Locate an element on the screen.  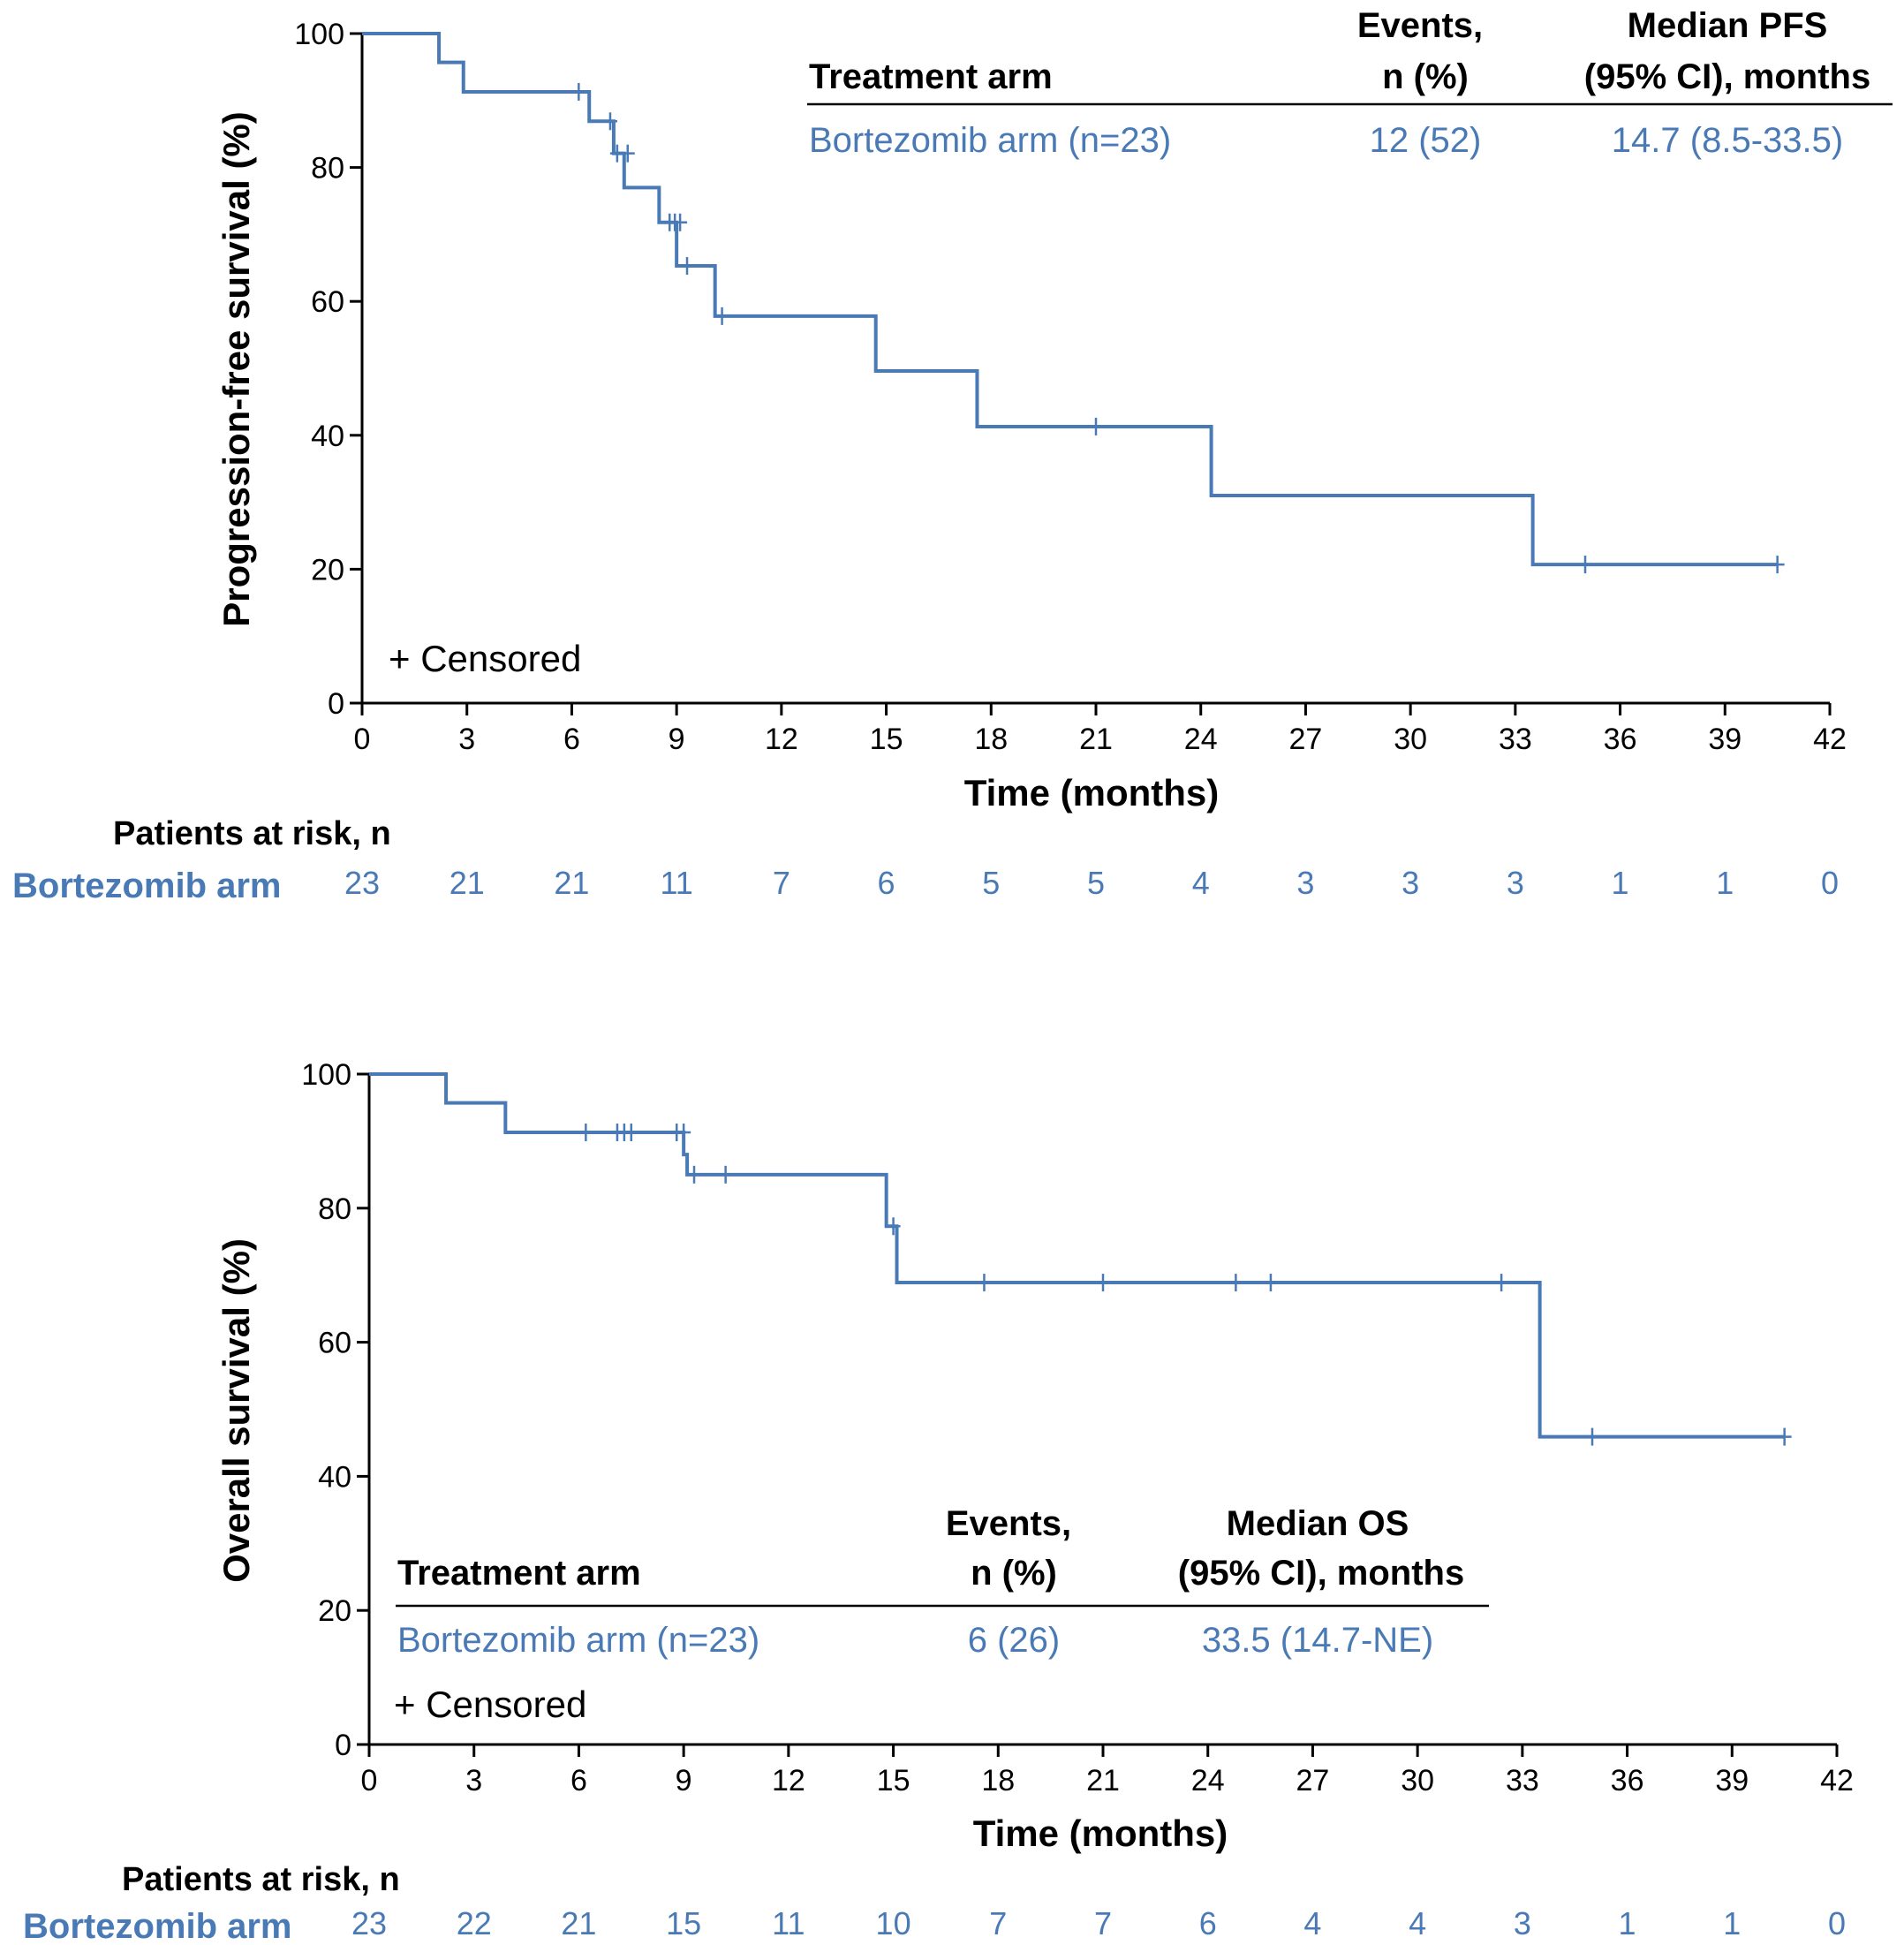
os-table-header-median-2: (95% CI), months is located at coordinates (1321, 1573).